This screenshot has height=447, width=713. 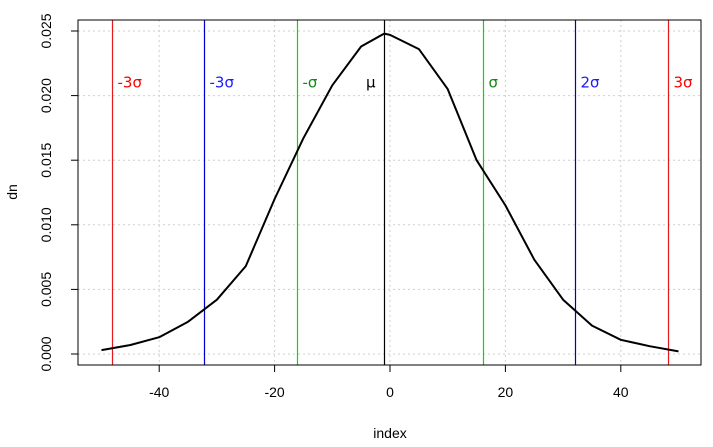 I want to click on y-tick-label: 0.010, so click(x=46, y=224).